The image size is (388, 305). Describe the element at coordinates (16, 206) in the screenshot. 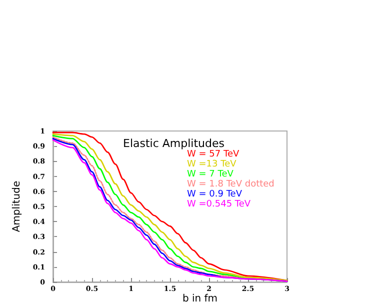

I see `y-axis-title: Amplitude` at that location.